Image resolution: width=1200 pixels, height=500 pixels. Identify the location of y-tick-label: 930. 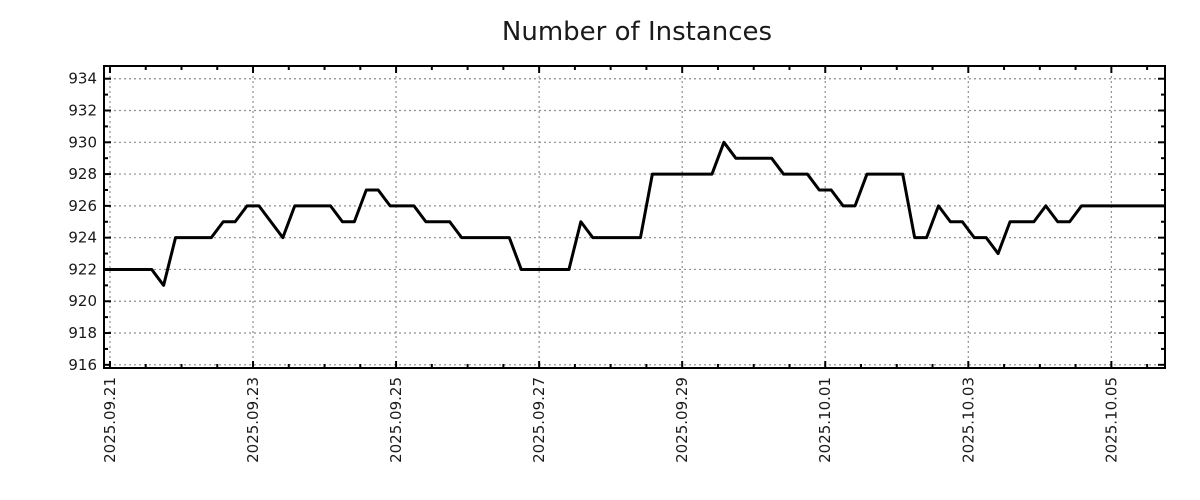
(82, 142).